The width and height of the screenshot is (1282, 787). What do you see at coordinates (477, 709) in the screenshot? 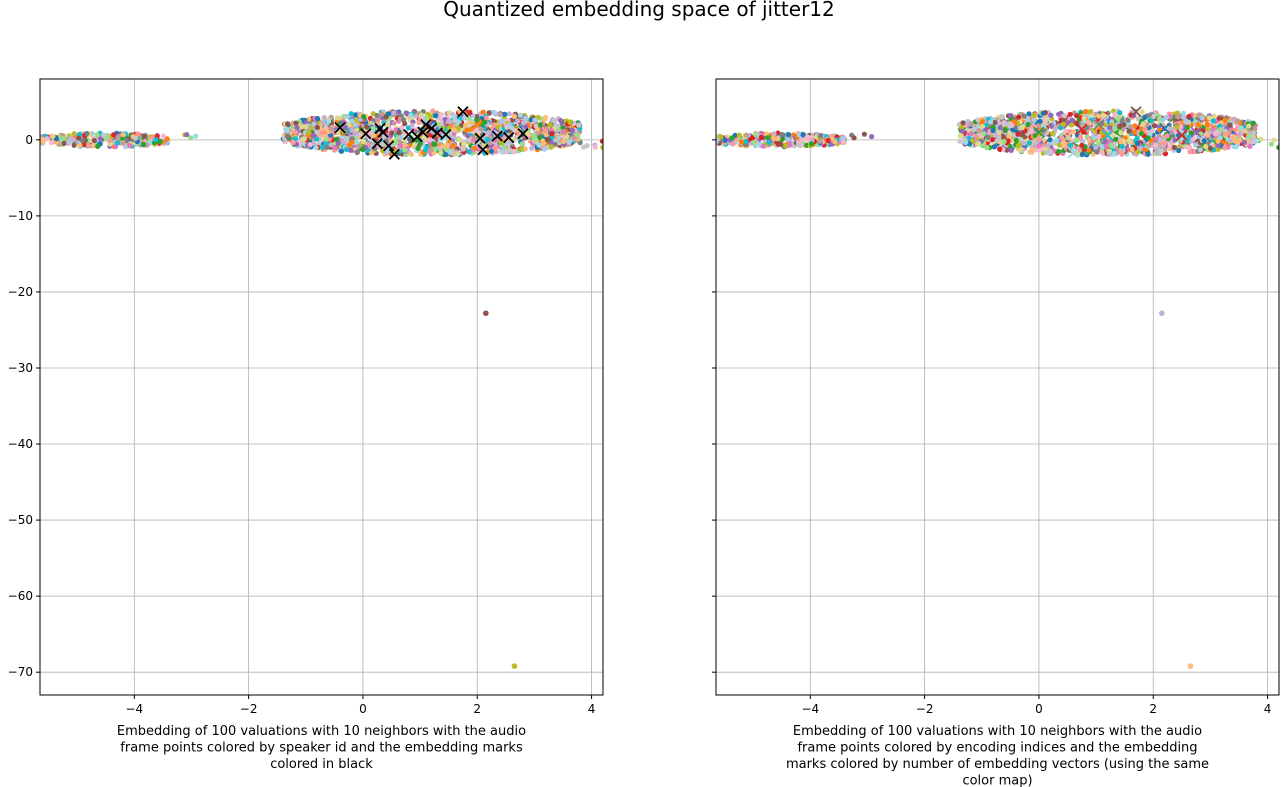
I see `x-tick-label: 2` at bounding box center [477, 709].